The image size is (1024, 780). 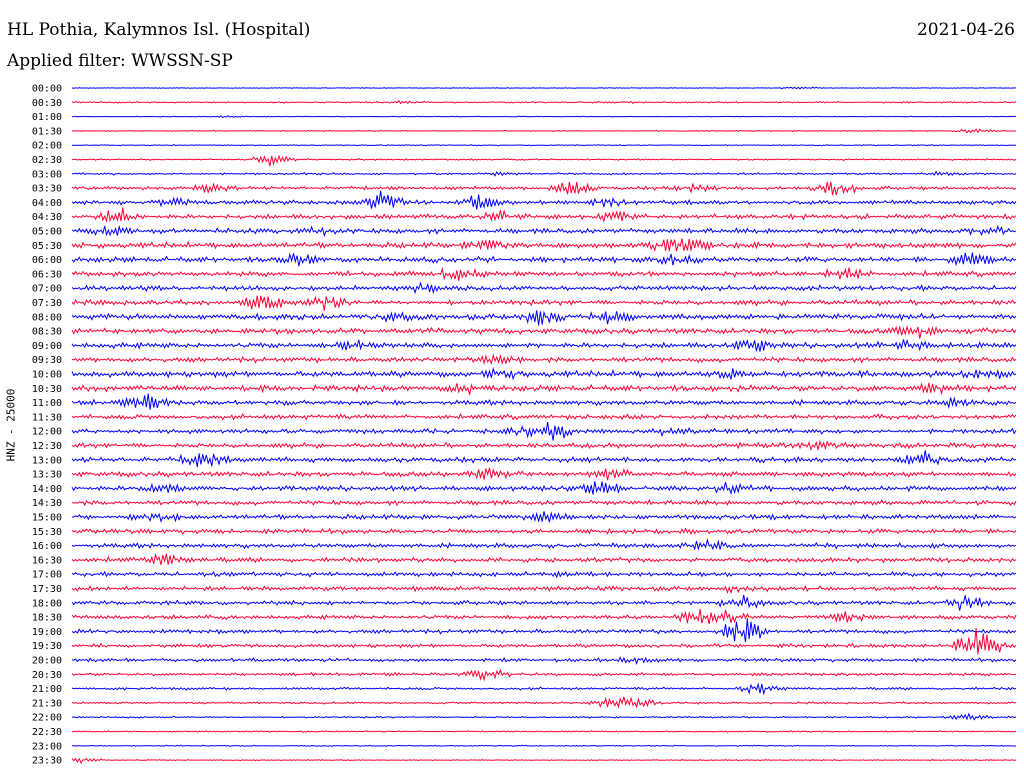 What do you see at coordinates (159, 30) in the screenshot?
I see `station-title: HL Pothia, Kalymnos Isl. (Hospital)` at bounding box center [159, 30].